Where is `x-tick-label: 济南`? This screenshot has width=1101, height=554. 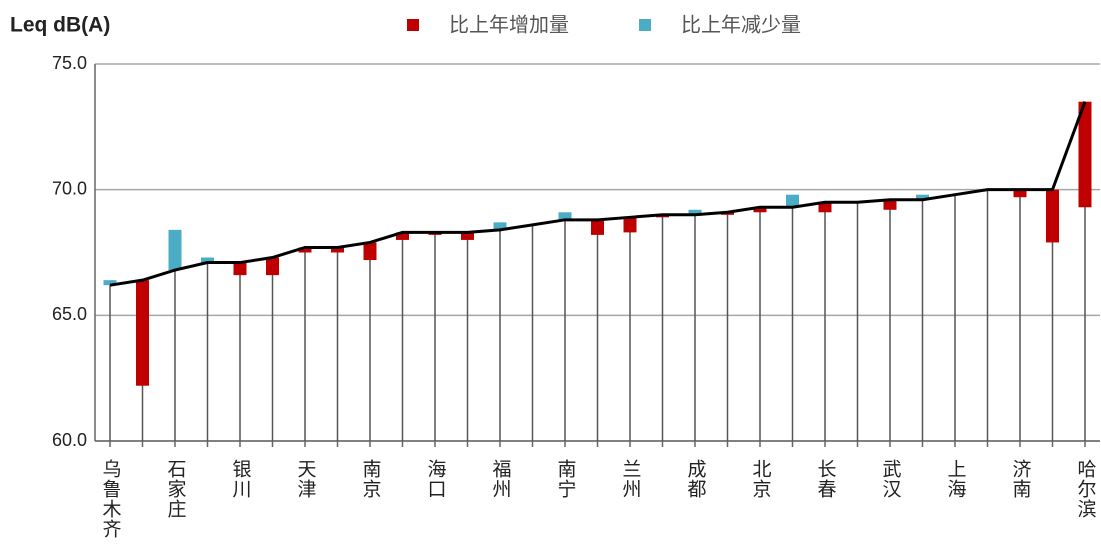
x-tick-label: 济南 is located at coordinates (1021, 479).